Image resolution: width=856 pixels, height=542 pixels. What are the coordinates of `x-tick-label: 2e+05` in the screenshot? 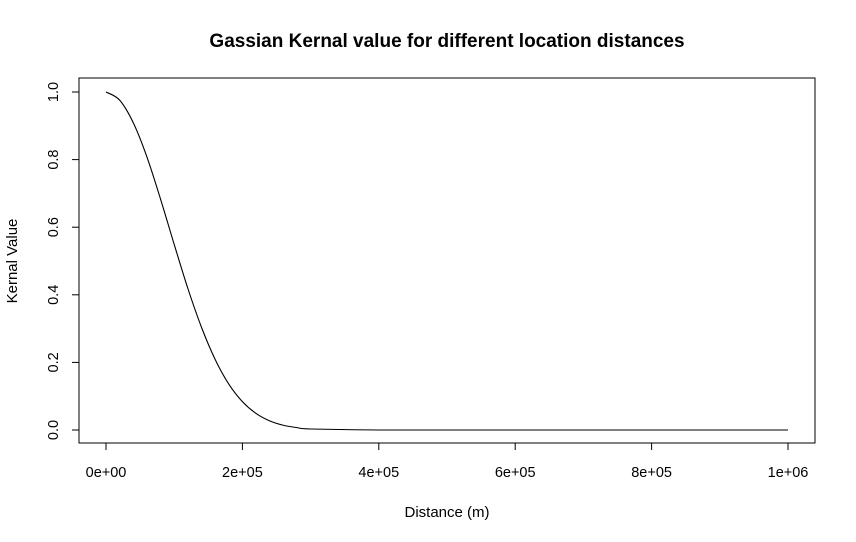 It's located at (242, 473).